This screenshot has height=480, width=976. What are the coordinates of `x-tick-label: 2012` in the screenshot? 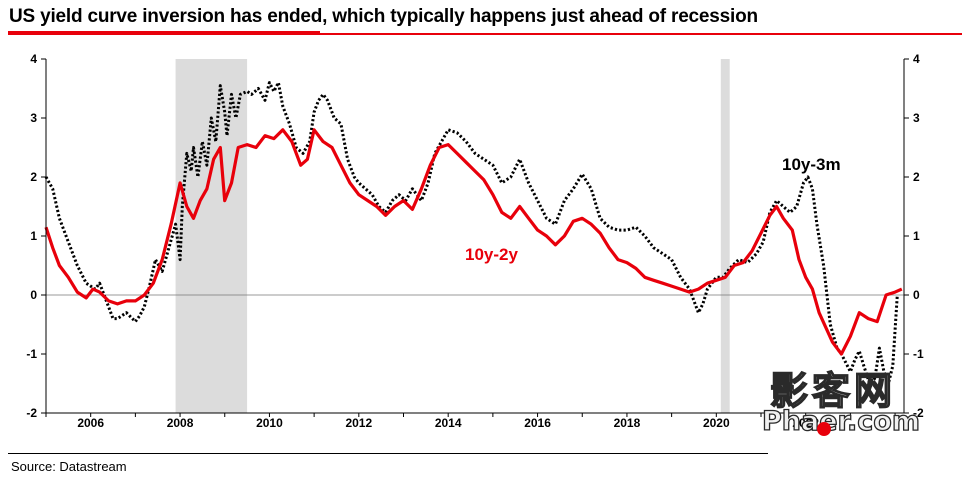 It's located at (358, 423).